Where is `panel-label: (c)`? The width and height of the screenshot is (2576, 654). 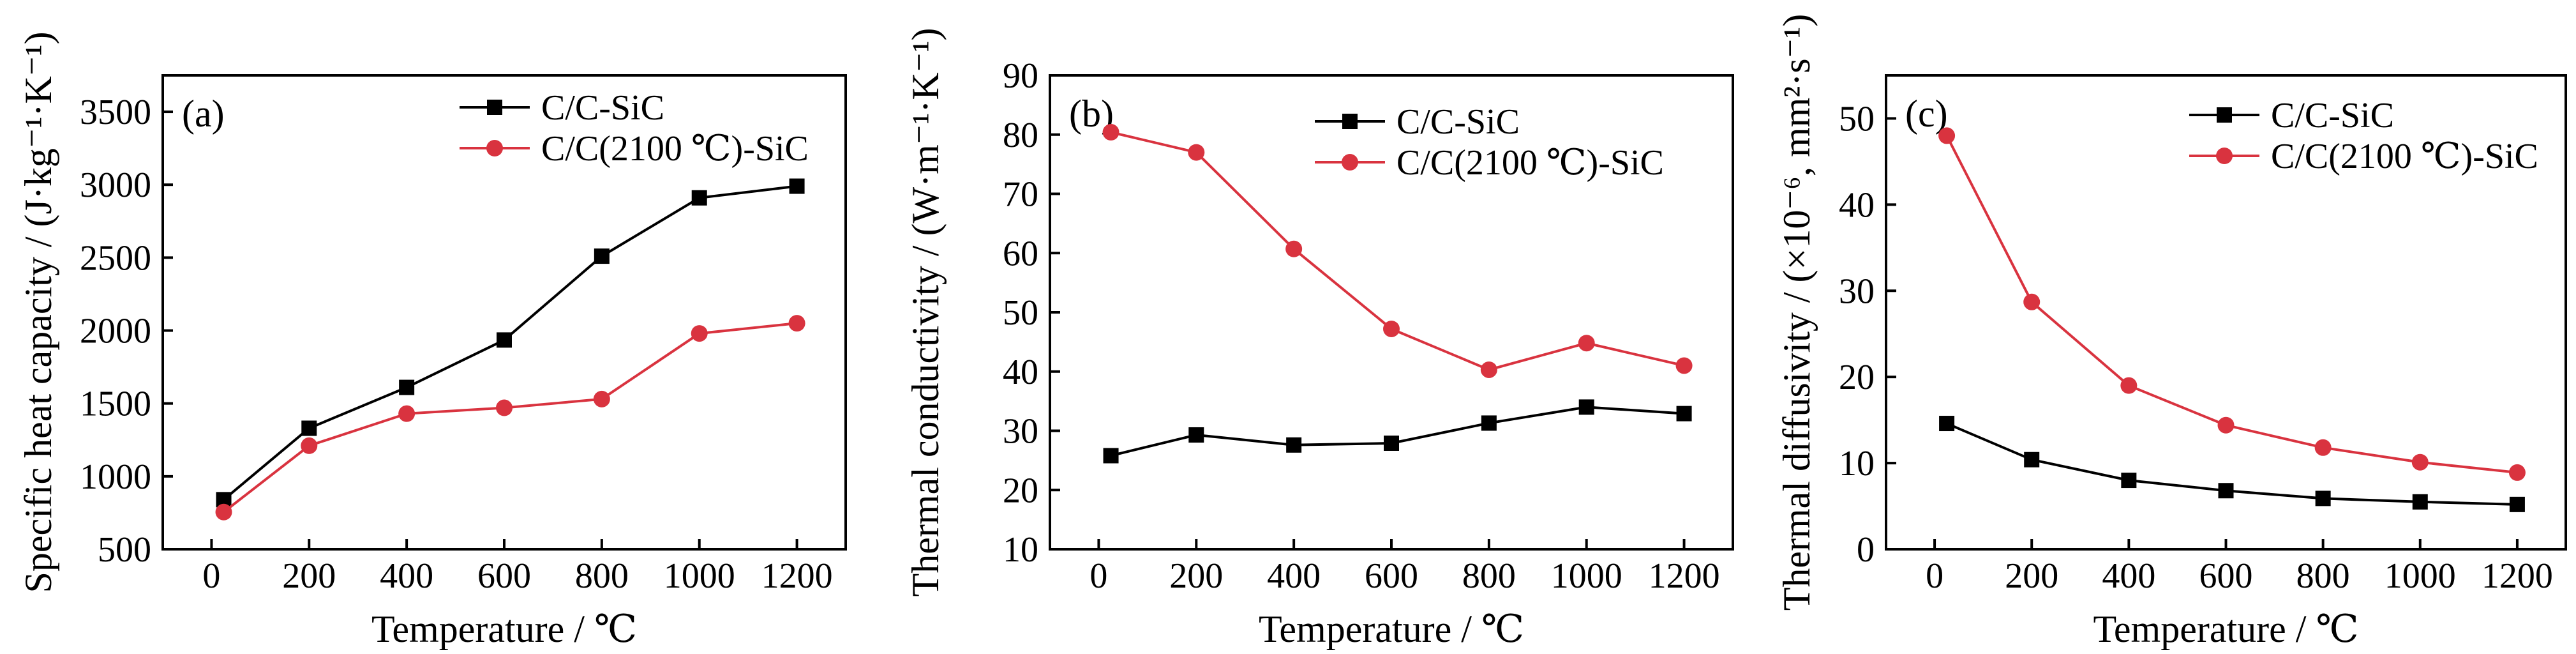 panel-label: (c) is located at coordinates (1926, 114).